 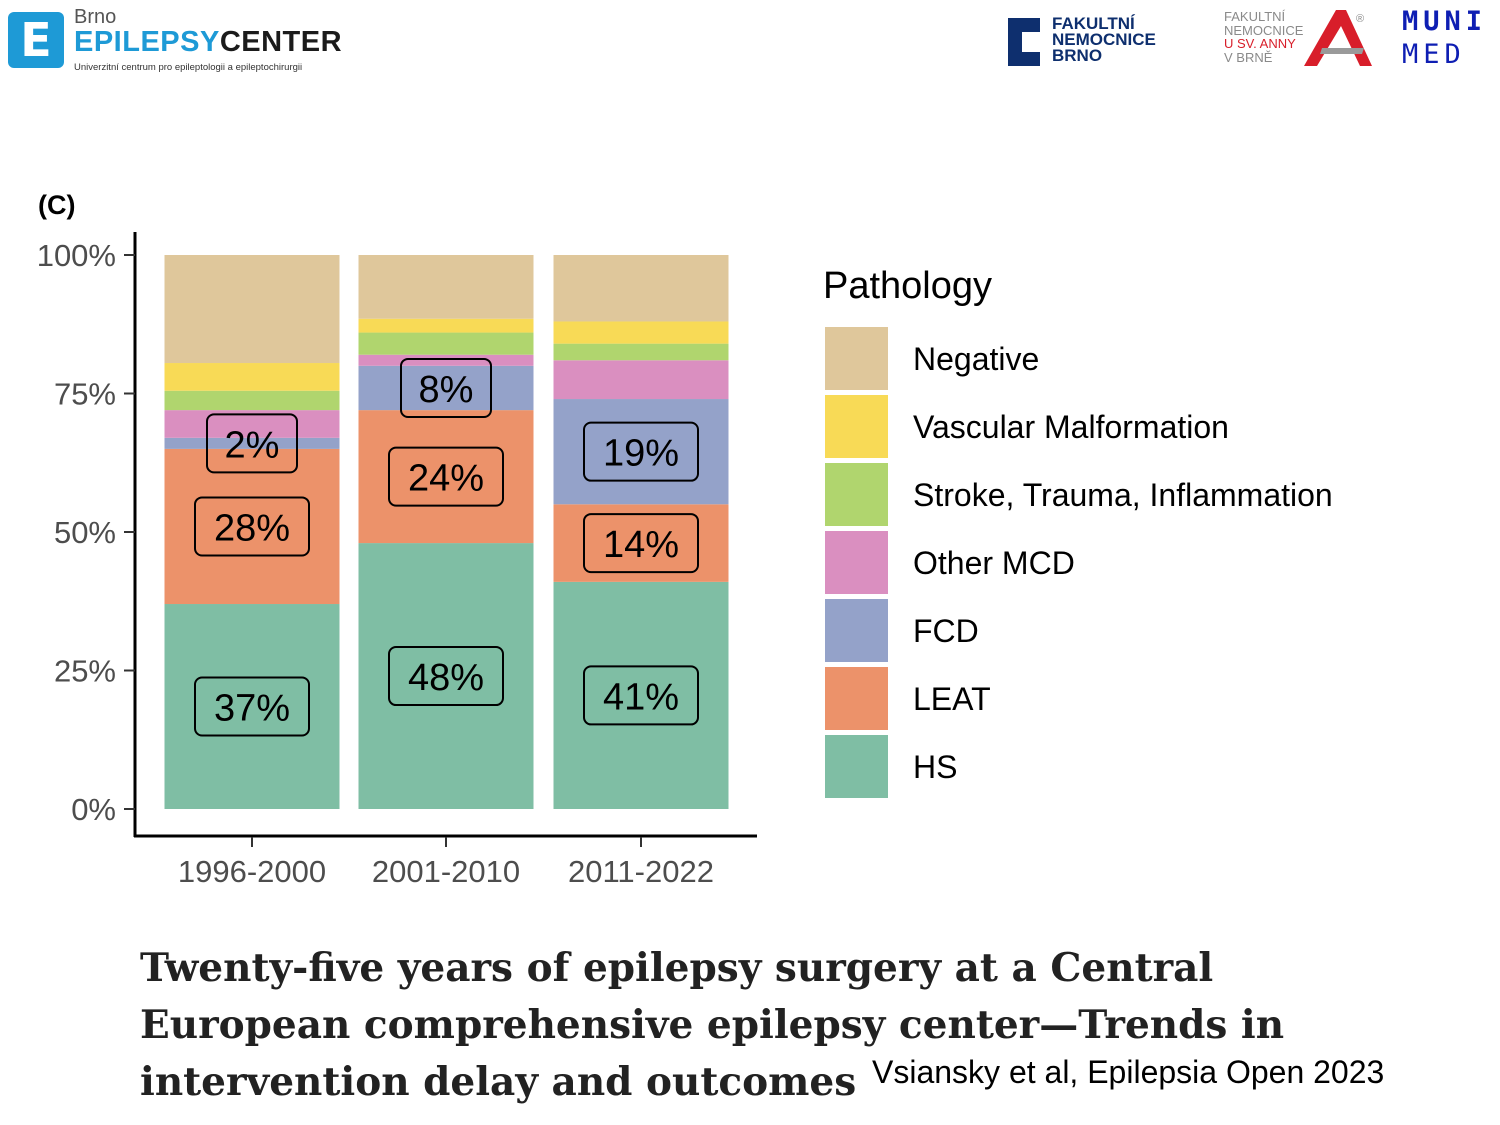 I want to click on y-tick-label: 75%, so click(x=85, y=394).